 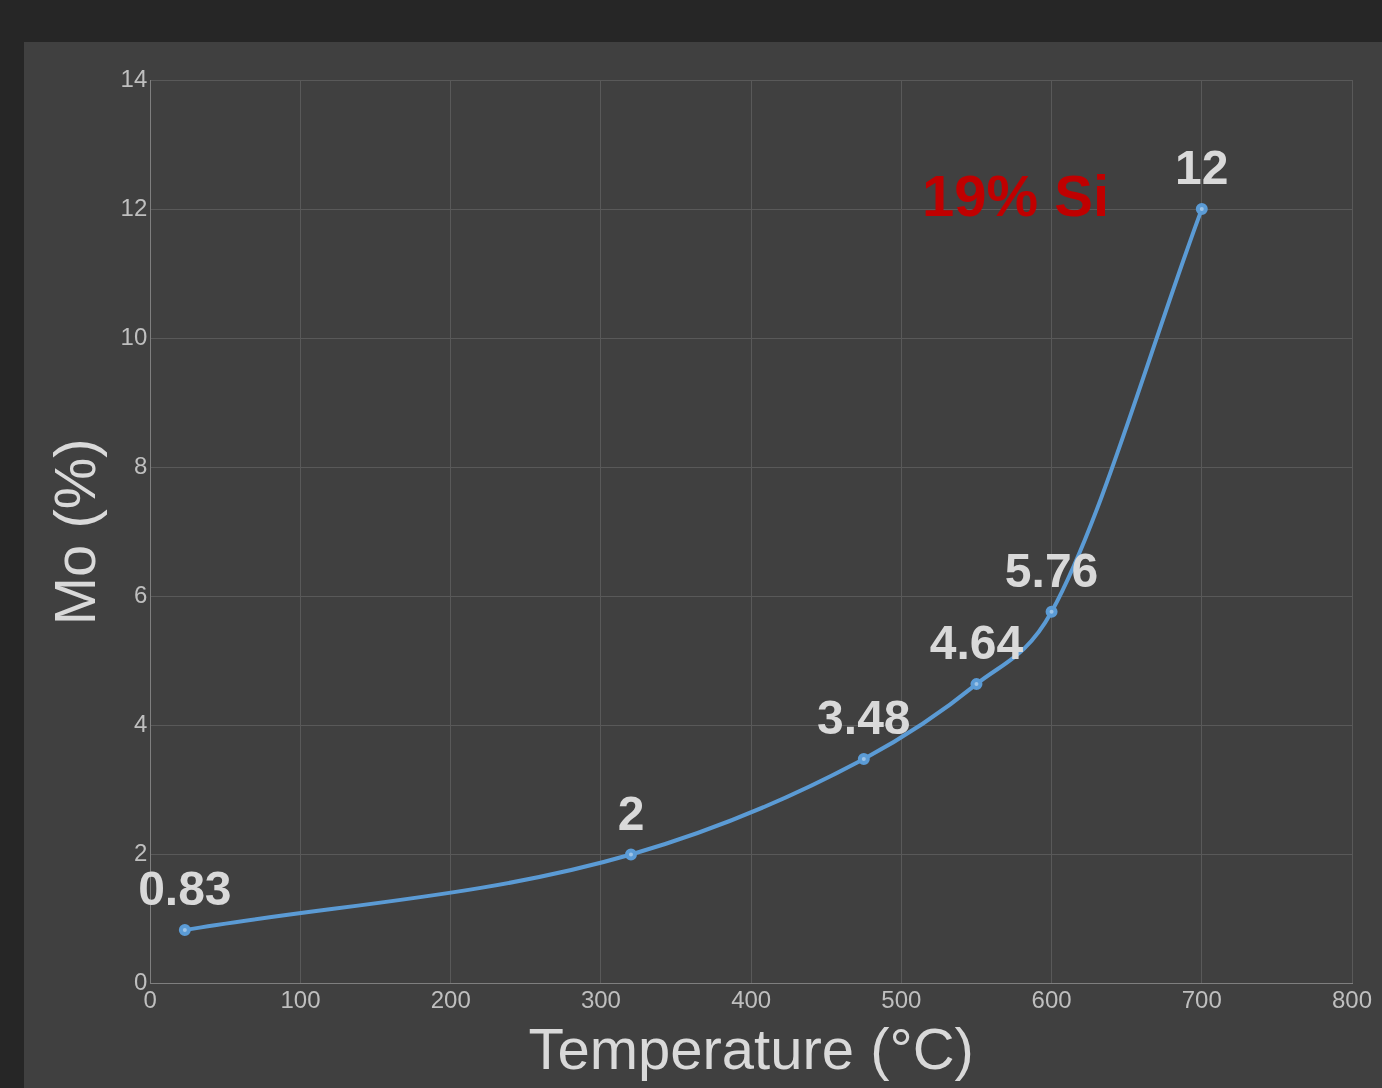 I want to click on x-tick-label: 100, so click(x=300, y=999).